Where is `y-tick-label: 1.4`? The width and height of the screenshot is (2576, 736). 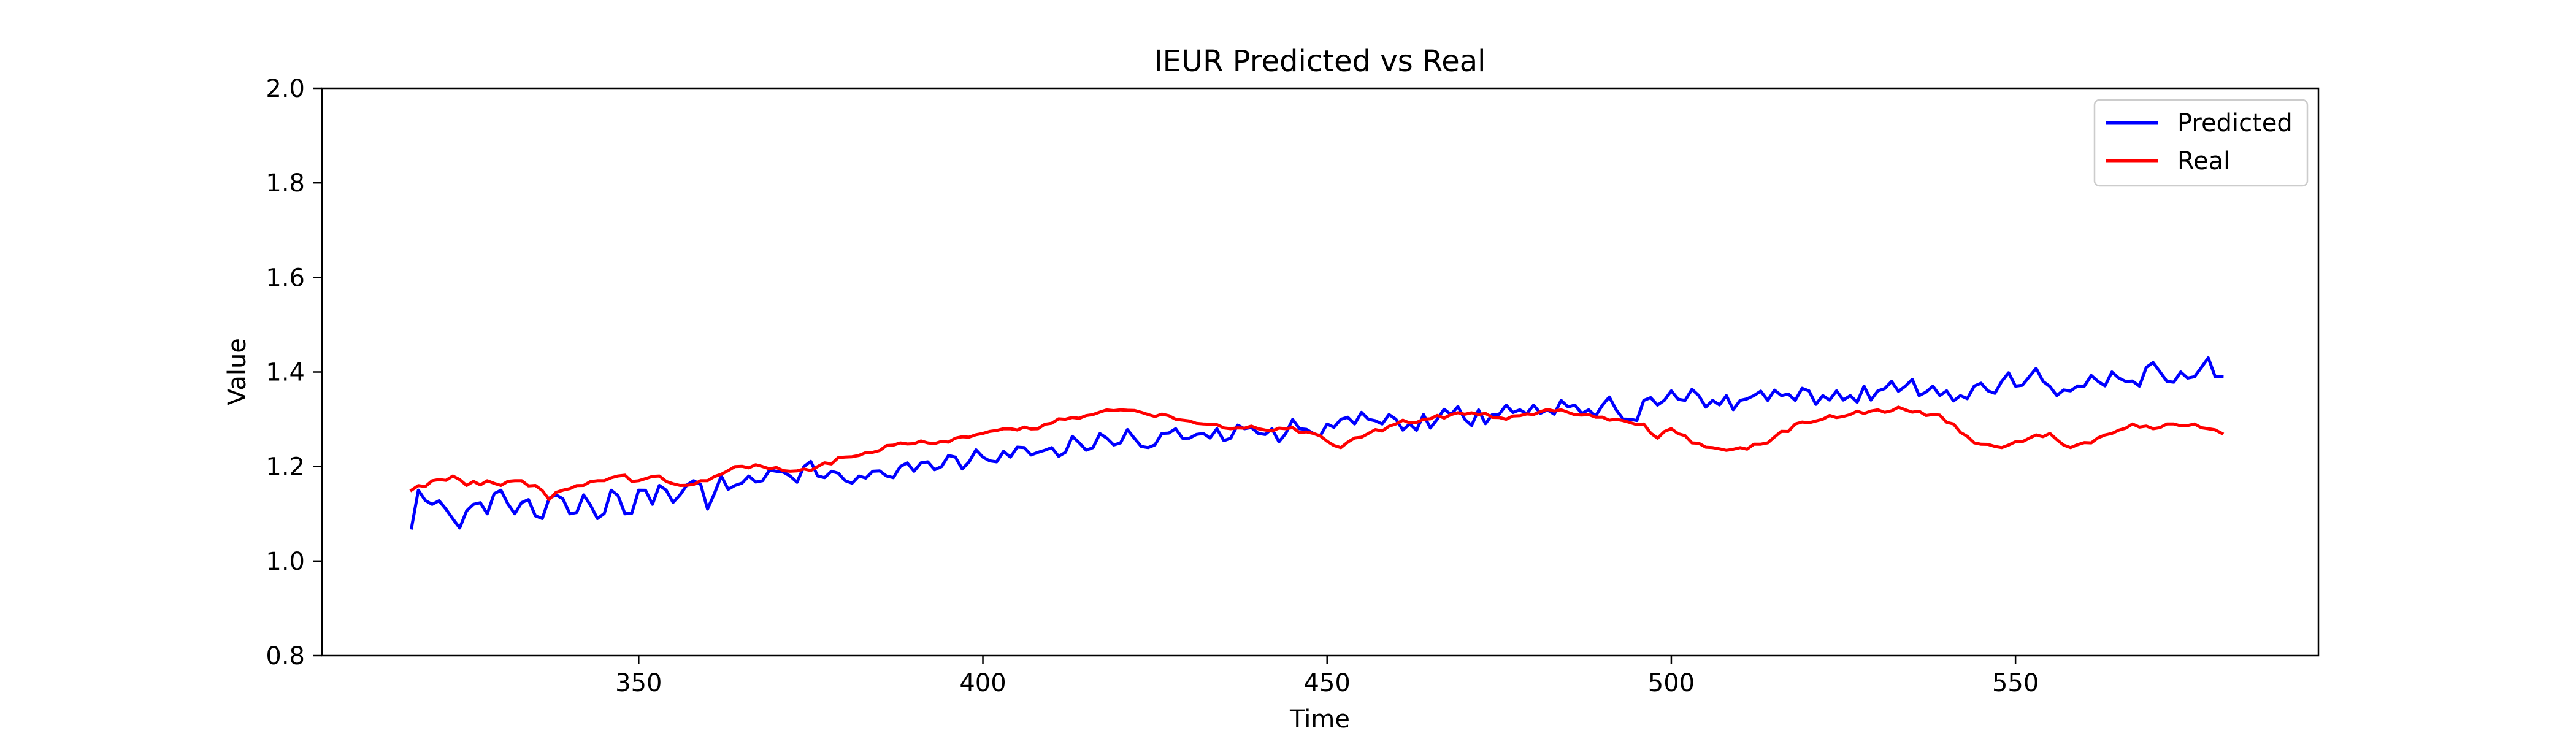
y-tick-label: 1.4 is located at coordinates (285, 373).